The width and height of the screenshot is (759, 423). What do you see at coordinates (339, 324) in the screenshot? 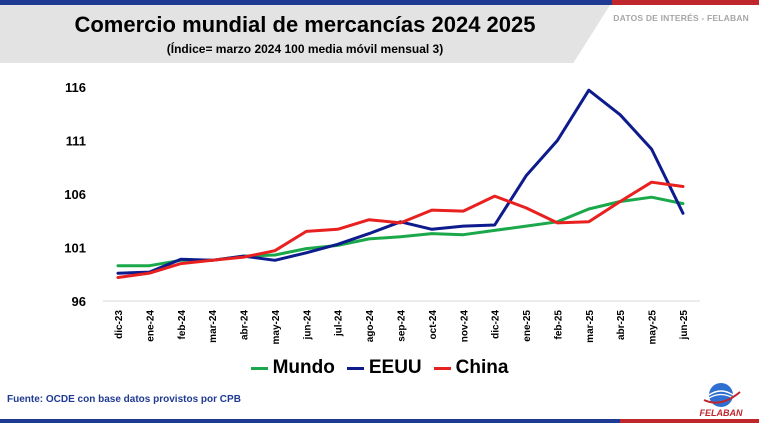
I see `x-tick-label: jul-24` at bounding box center [339, 324].